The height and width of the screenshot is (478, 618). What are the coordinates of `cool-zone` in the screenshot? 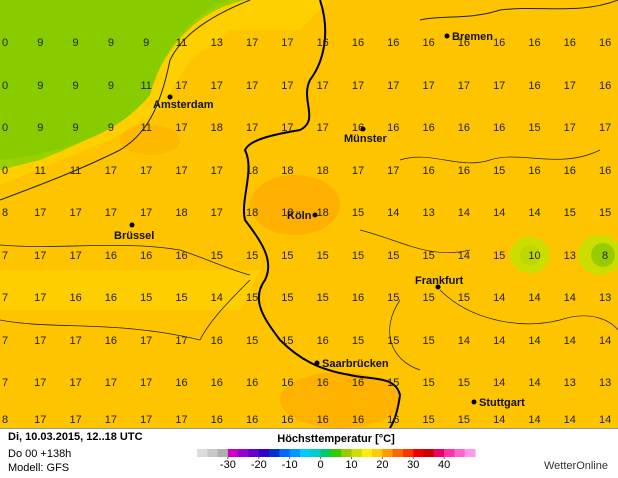 It's located at (530, 255).